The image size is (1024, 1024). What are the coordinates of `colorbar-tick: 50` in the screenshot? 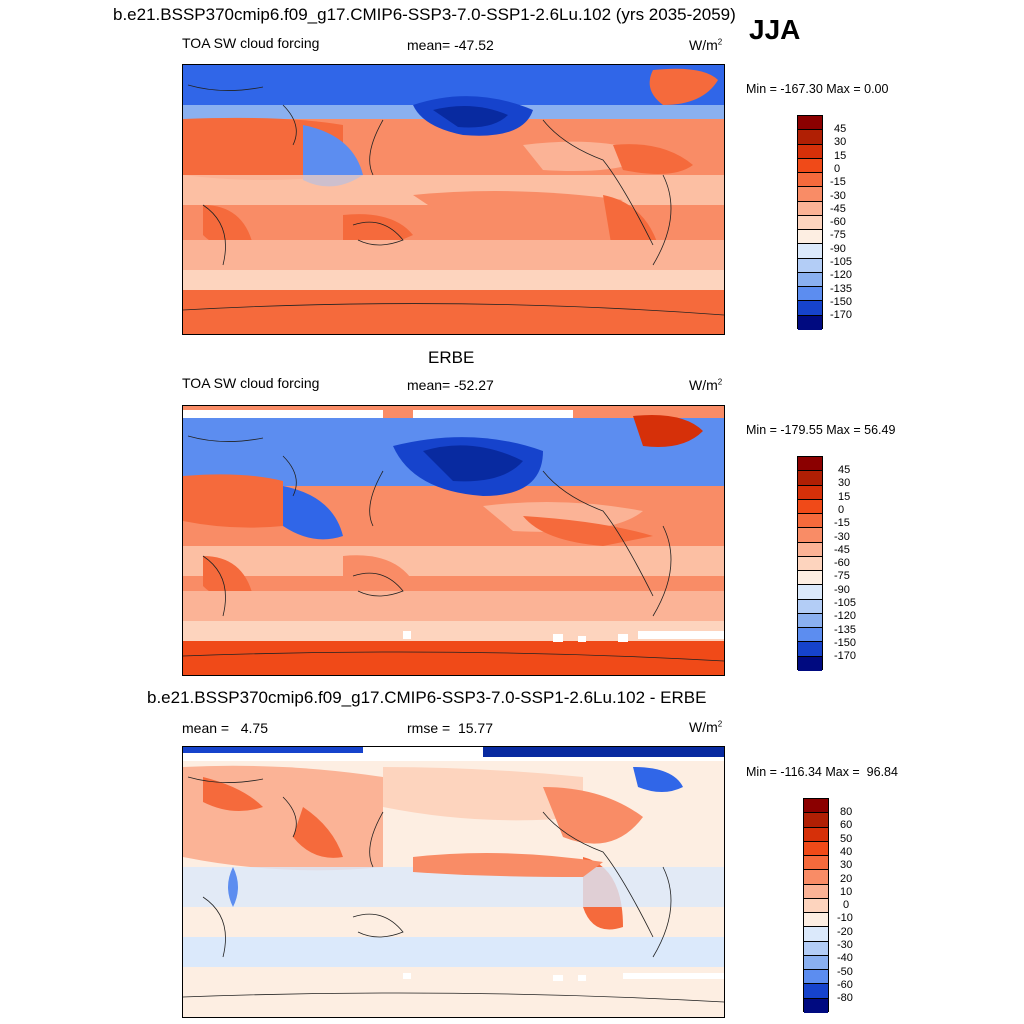 It's located at (846, 838).